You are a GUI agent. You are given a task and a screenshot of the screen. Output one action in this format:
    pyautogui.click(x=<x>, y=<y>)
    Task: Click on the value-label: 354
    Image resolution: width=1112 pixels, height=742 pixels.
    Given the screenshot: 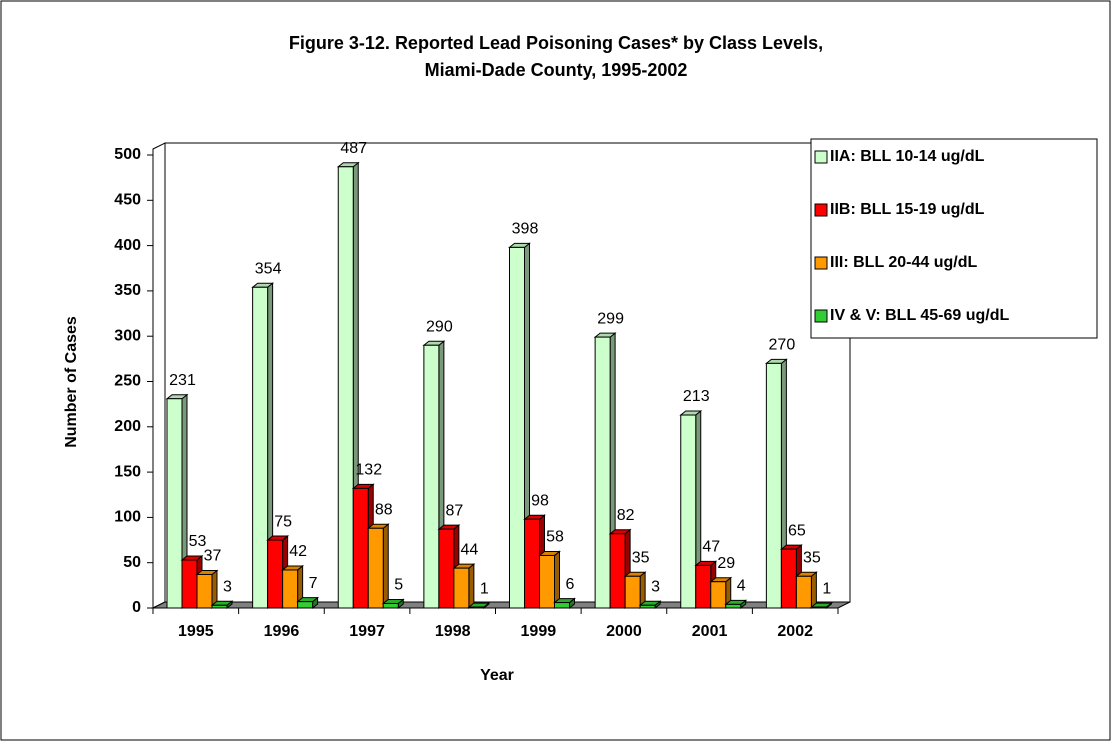 What is the action you would take?
    pyautogui.click(x=268, y=268)
    